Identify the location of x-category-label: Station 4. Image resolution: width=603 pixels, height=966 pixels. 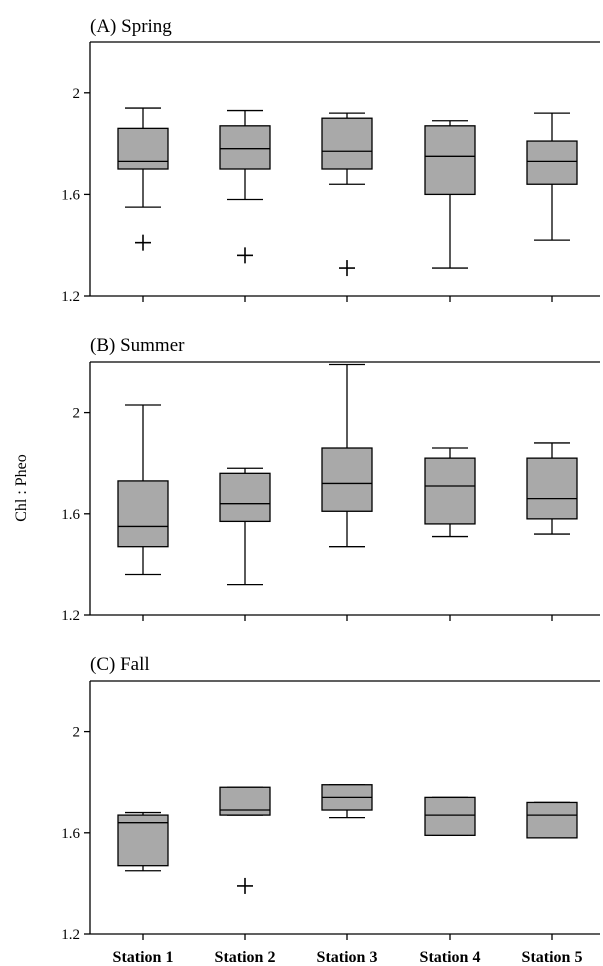
(450, 957).